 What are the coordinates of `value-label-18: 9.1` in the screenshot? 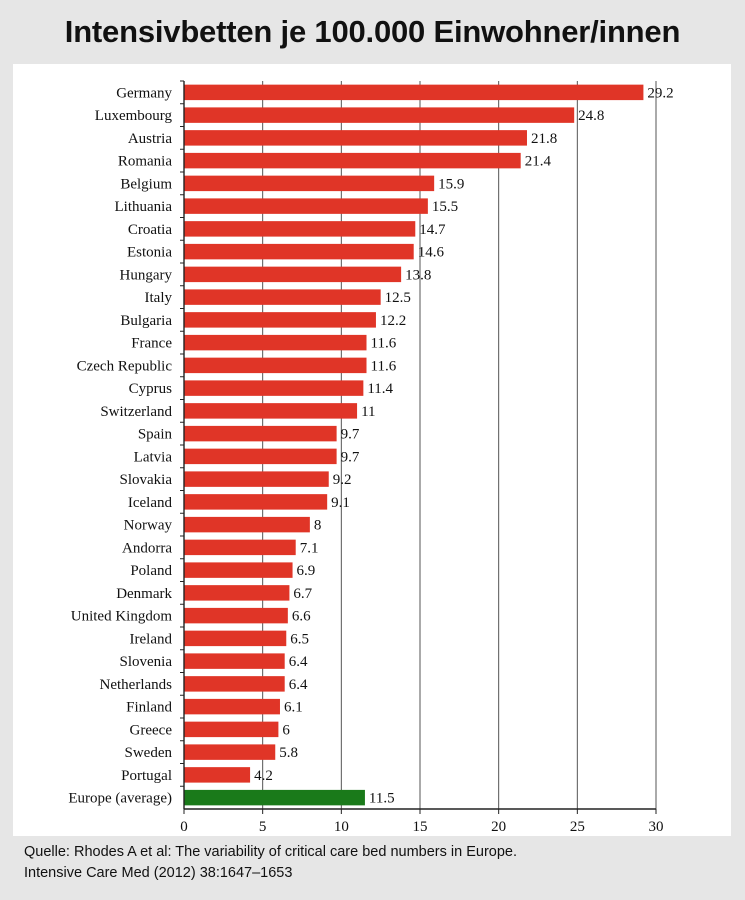 It's located at (340, 503).